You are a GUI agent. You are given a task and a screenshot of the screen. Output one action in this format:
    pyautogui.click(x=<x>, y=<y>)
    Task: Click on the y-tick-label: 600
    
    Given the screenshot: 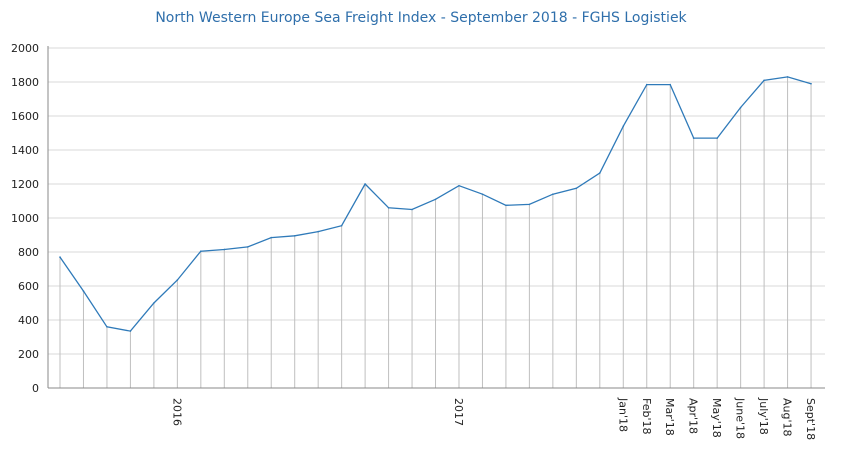 What is the action you would take?
    pyautogui.click(x=28, y=286)
    